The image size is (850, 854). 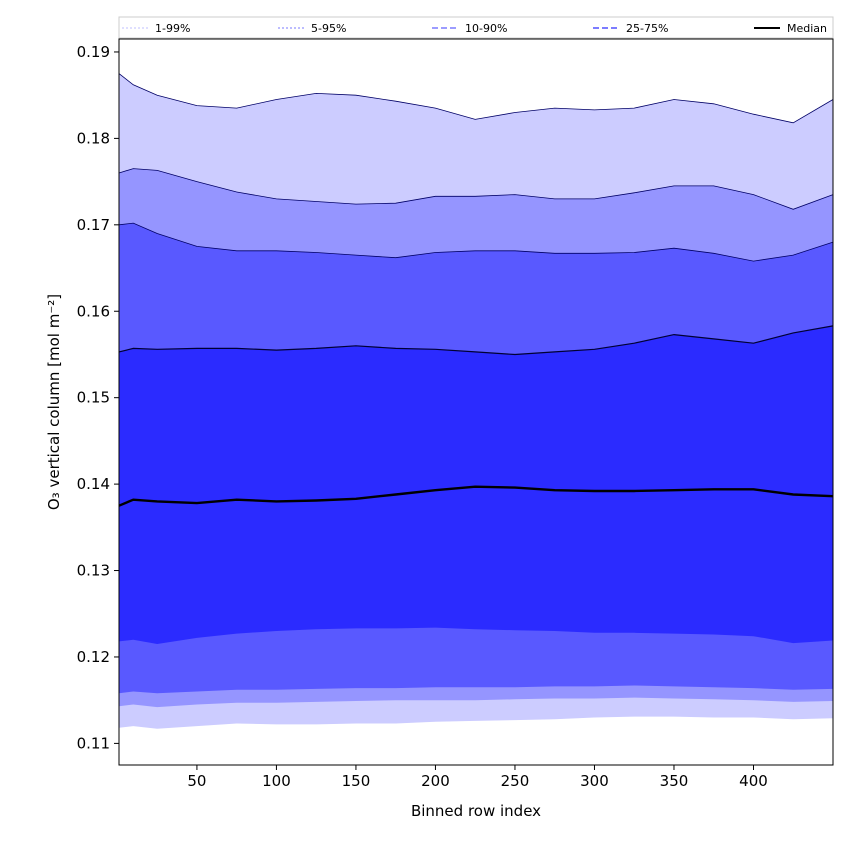 I want to click on y-tick-label: 0.18, so click(x=93, y=138).